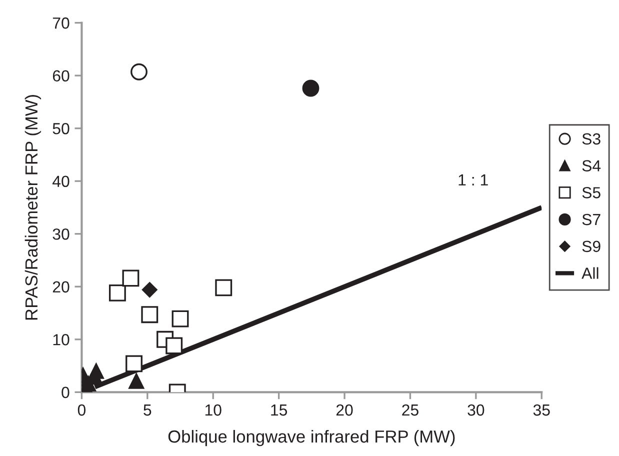 Image resolution: width=619 pixels, height=456 pixels. What do you see at coordinates (344, 410) in the screenshot?
I see `x-tick-label: 20` at bounding box center [344, 410].